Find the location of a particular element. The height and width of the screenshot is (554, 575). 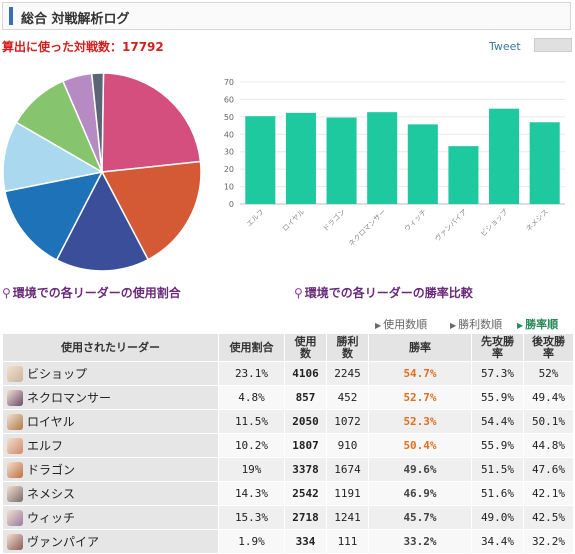

uses-cell: 3378 is located at coordinates (305, 469).